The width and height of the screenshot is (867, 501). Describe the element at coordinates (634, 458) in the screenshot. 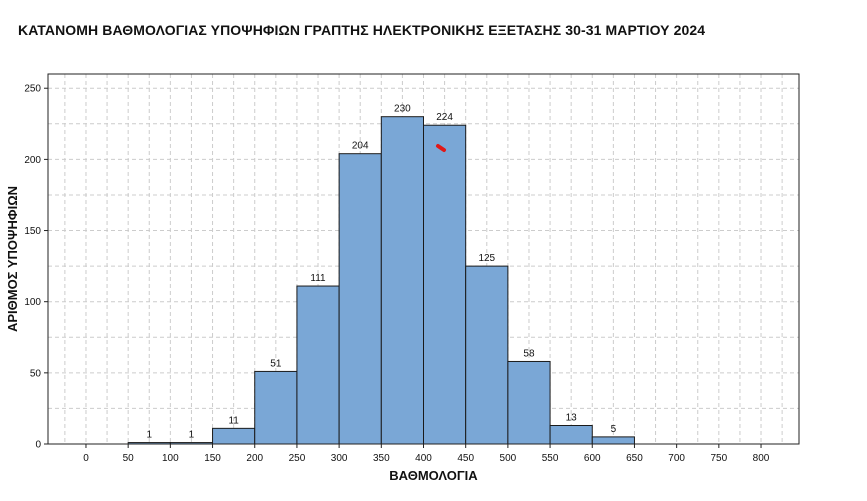

I see `x-tick-label: 650` at that location.